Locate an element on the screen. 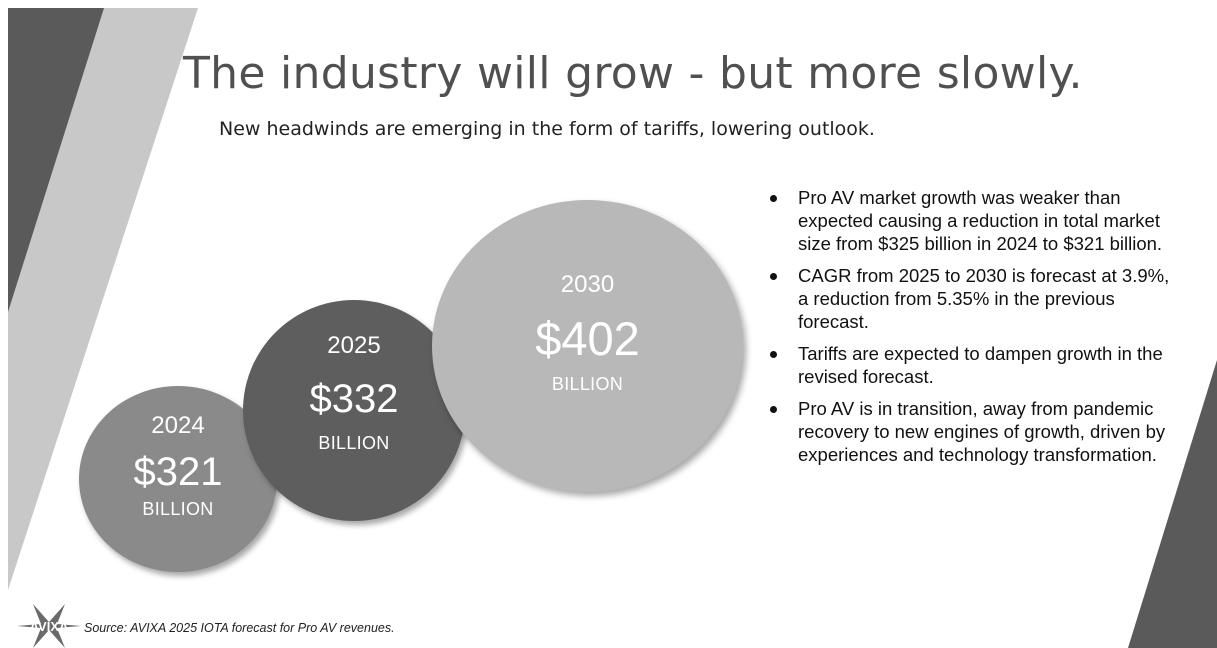 The image size is (1217, 648). avixa-logo: AVIXA is located at coordinates (49, 626).